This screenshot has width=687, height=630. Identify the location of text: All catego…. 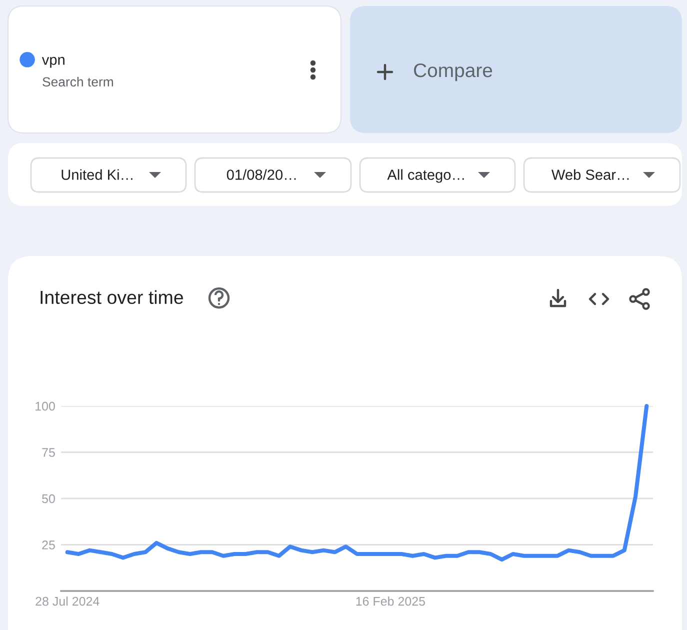
(425, 176).